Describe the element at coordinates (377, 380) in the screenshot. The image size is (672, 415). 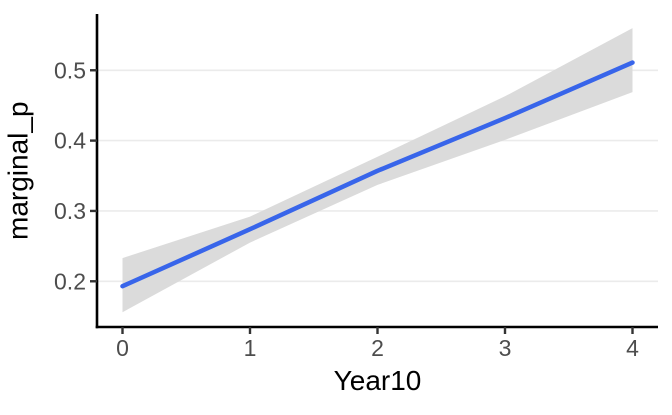
I see `x-axis-title: Year10` at that location.